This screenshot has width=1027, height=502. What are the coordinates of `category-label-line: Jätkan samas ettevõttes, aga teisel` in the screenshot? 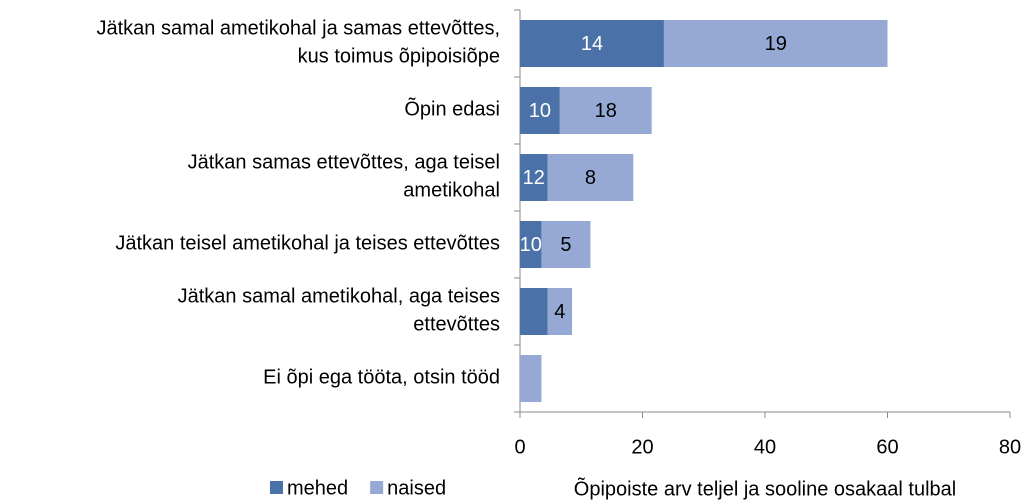 It's located at (344, 163).